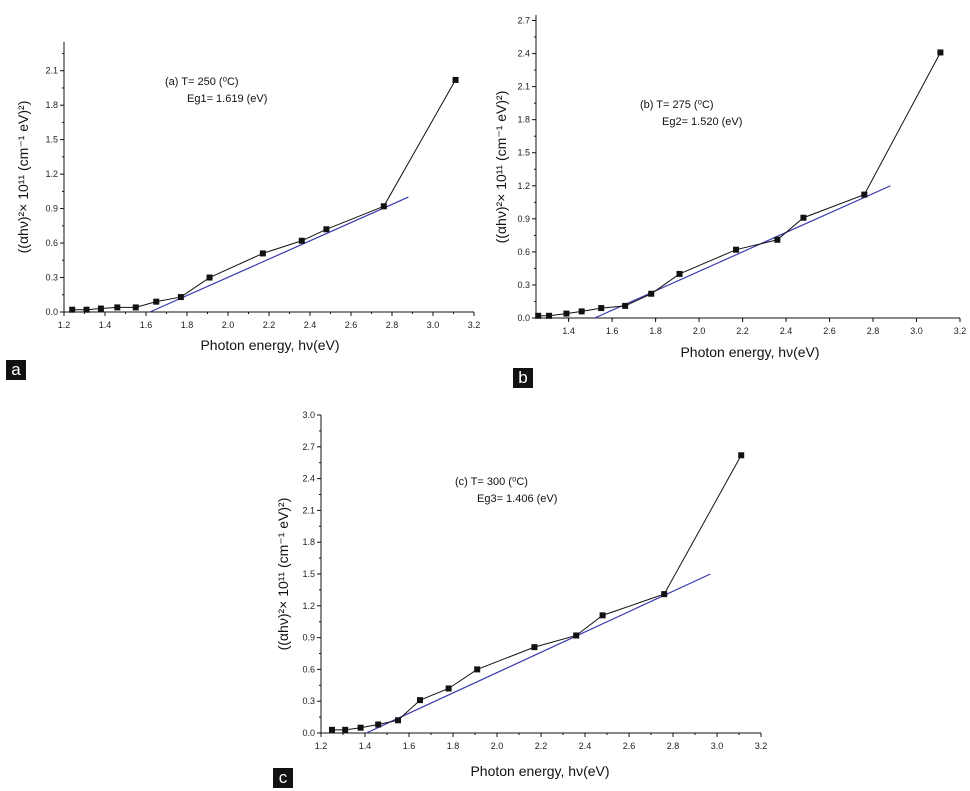  I want to click on panel-tag-label: c, so click(283, 777).